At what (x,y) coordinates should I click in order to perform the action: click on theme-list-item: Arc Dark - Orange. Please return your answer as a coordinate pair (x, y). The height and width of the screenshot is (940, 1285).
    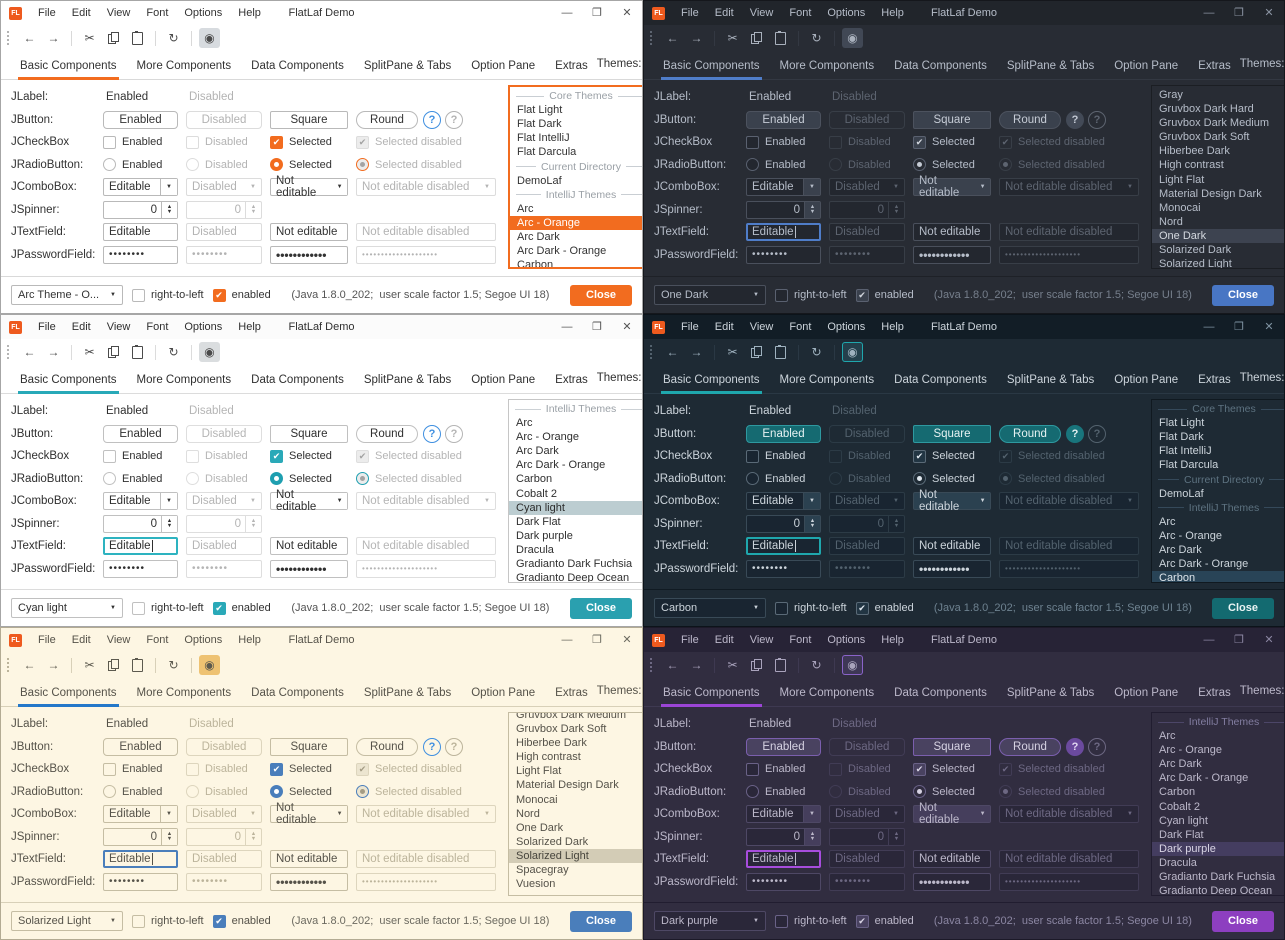
    Looking at the image, I should click on (561, 465).